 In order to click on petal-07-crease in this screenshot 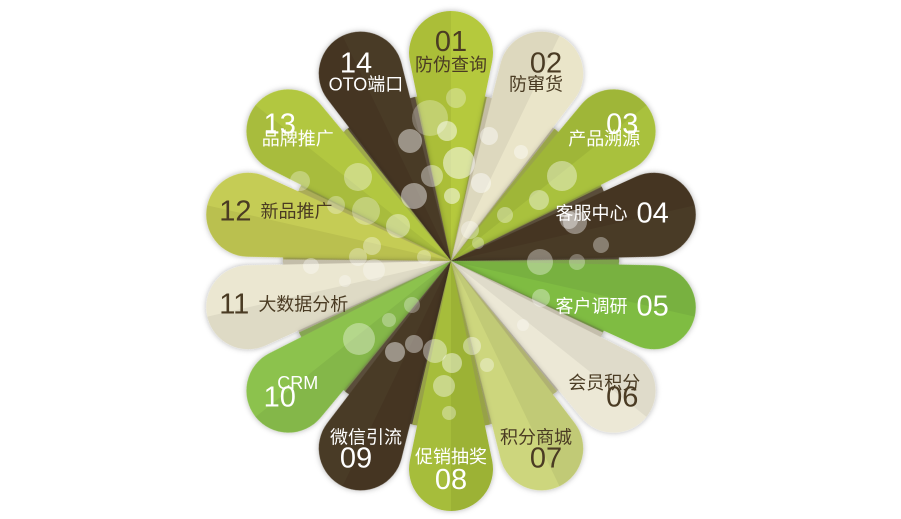, I will do `click(517, 374)`.